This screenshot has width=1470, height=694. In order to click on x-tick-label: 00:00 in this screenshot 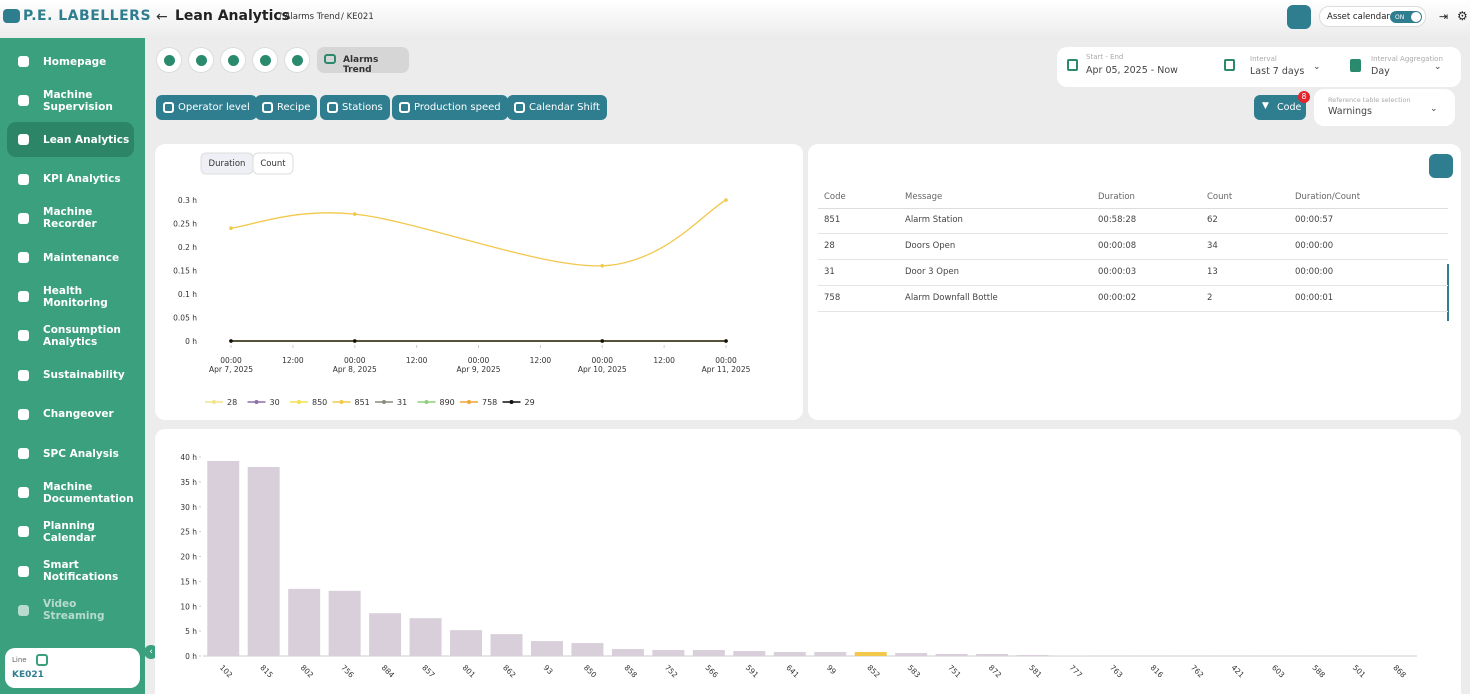, I will do `click(231, 360)`.